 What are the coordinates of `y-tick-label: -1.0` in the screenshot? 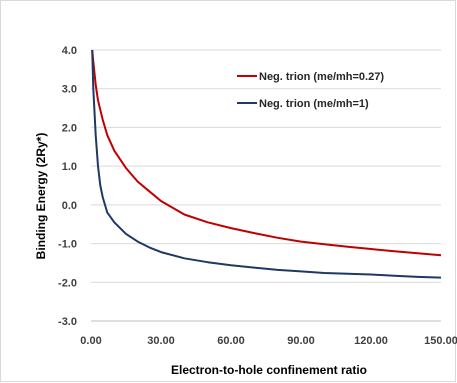 It's located at (67, 245).